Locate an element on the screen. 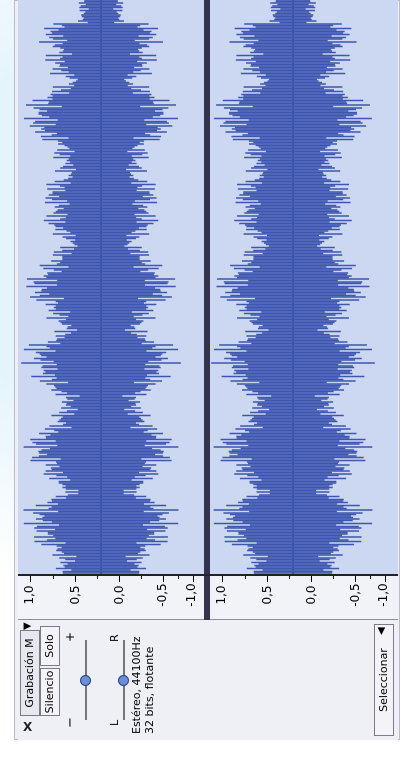 Image resolution: width=400 pixels, height=761 pixels. select-label: Seleccionar is located at coordinates (383, 680).